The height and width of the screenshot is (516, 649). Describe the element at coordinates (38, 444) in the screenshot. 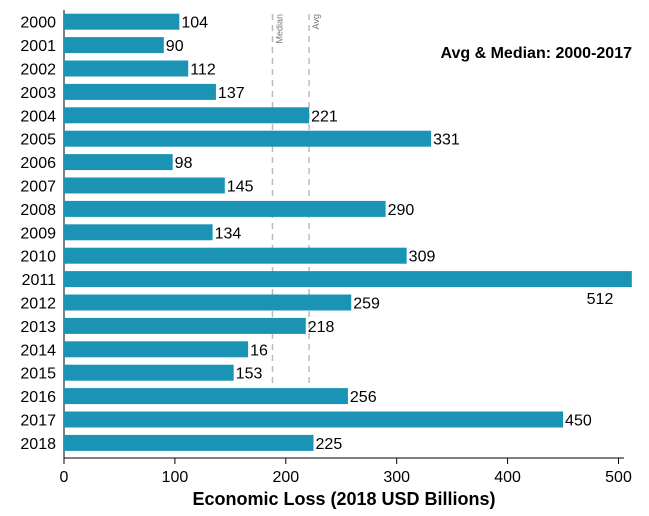

I see `category-label: 2018` at that location.